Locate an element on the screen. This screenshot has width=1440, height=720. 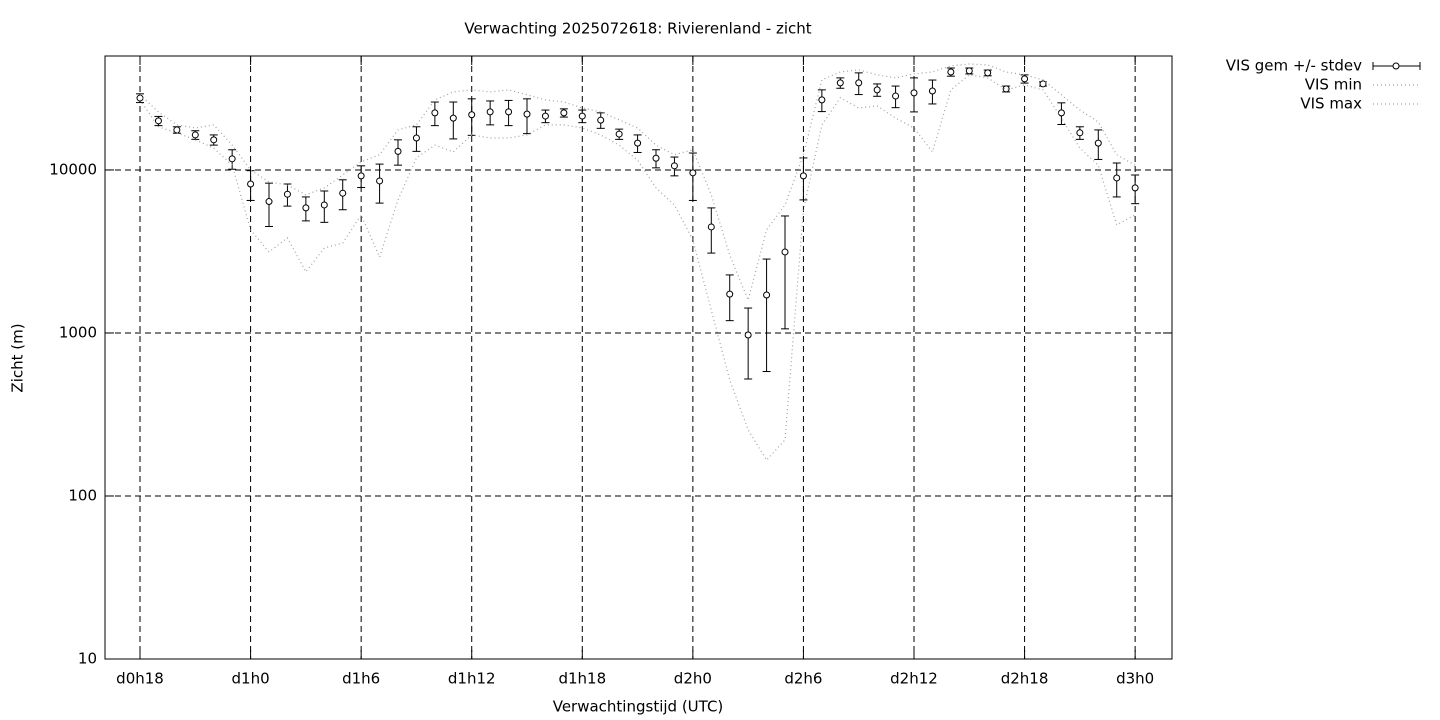
x-axis-label: Verwachtingstijd (UTC) is located at coordinates (638, 707).